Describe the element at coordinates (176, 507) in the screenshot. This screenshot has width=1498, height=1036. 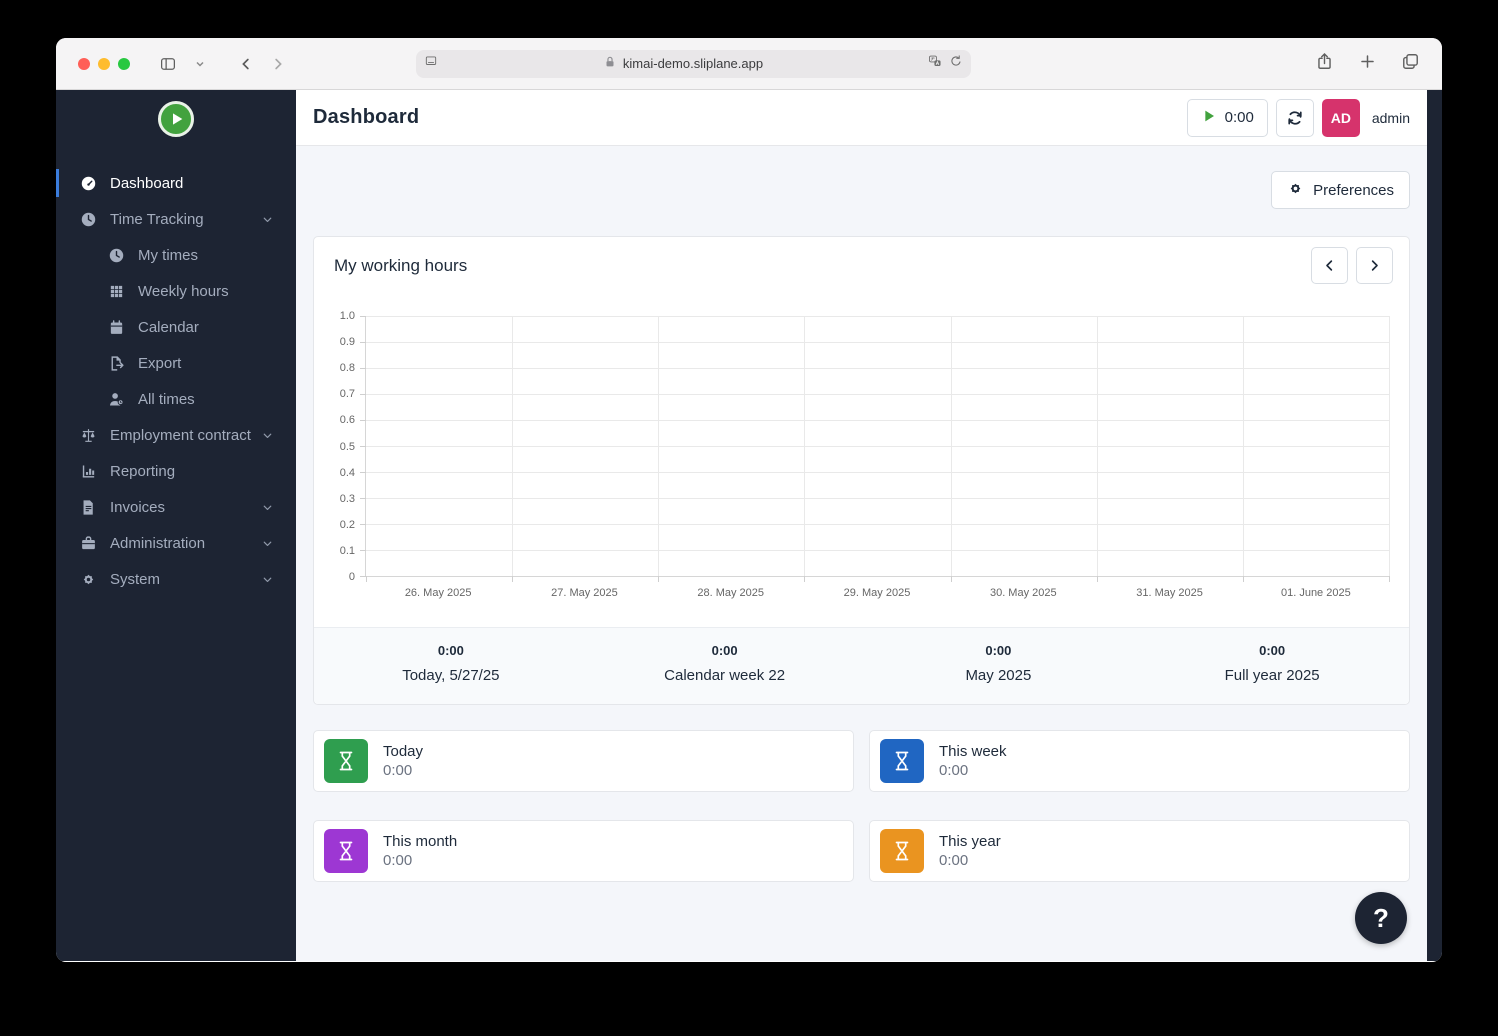
I see `sidebar-item-invoices: Invoices` at that location.